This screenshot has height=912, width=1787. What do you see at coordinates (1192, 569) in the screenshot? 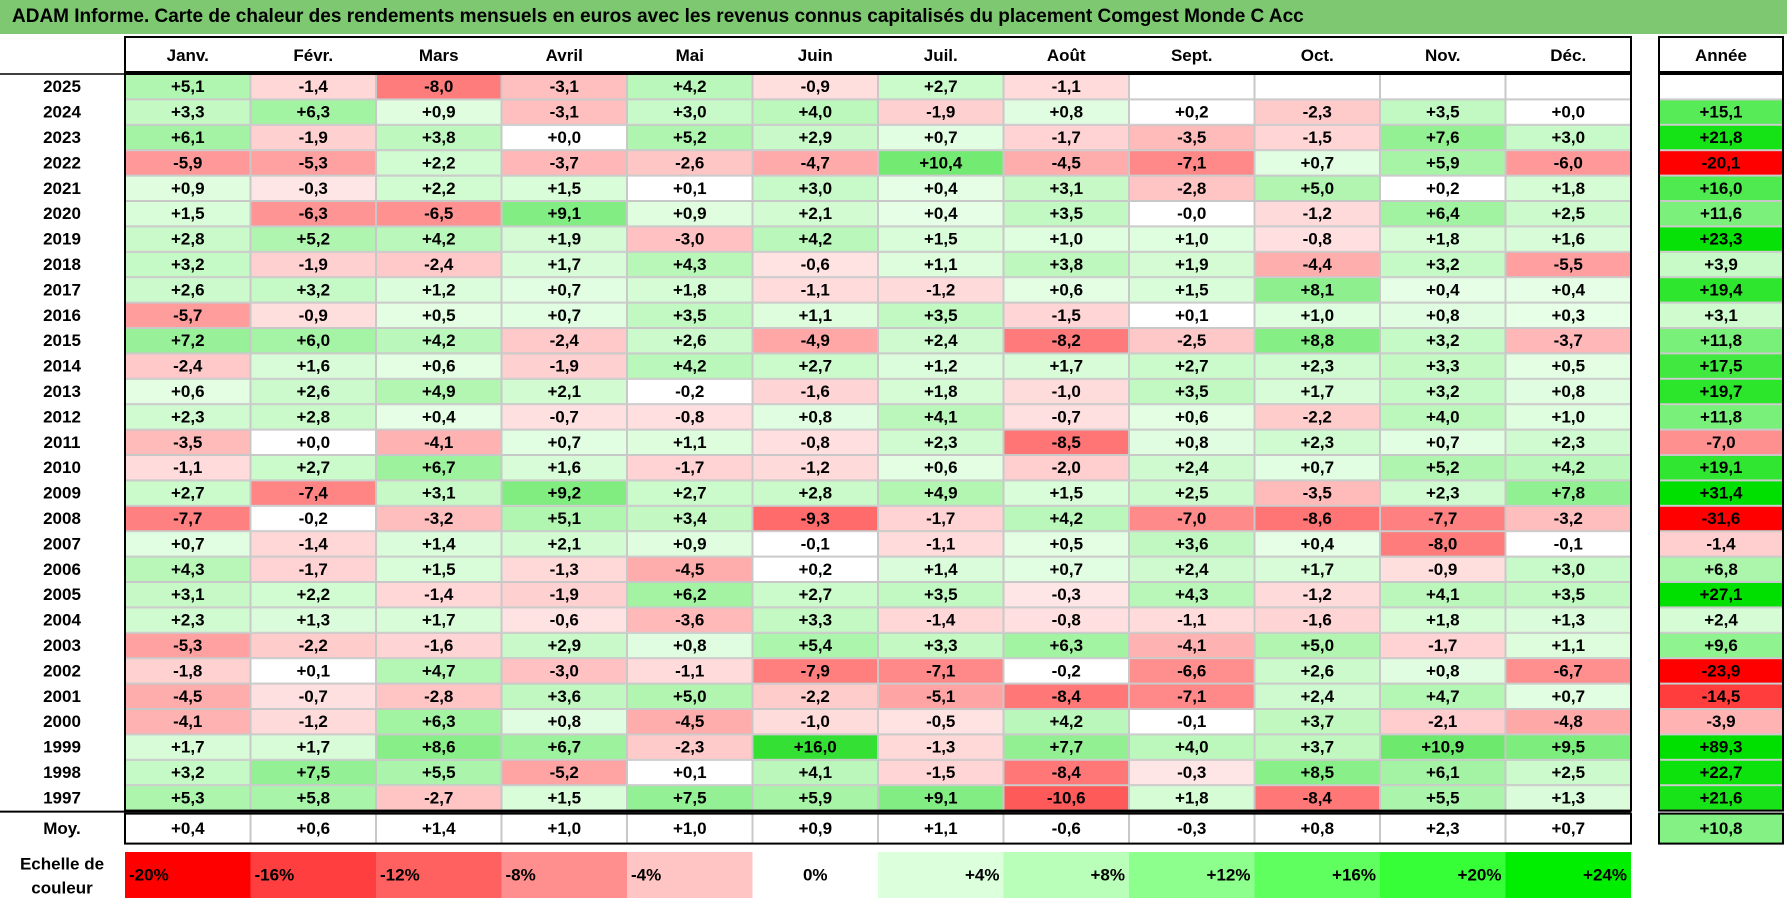
I see `cell-value: +2,4` at bounding box center [1192, 569].